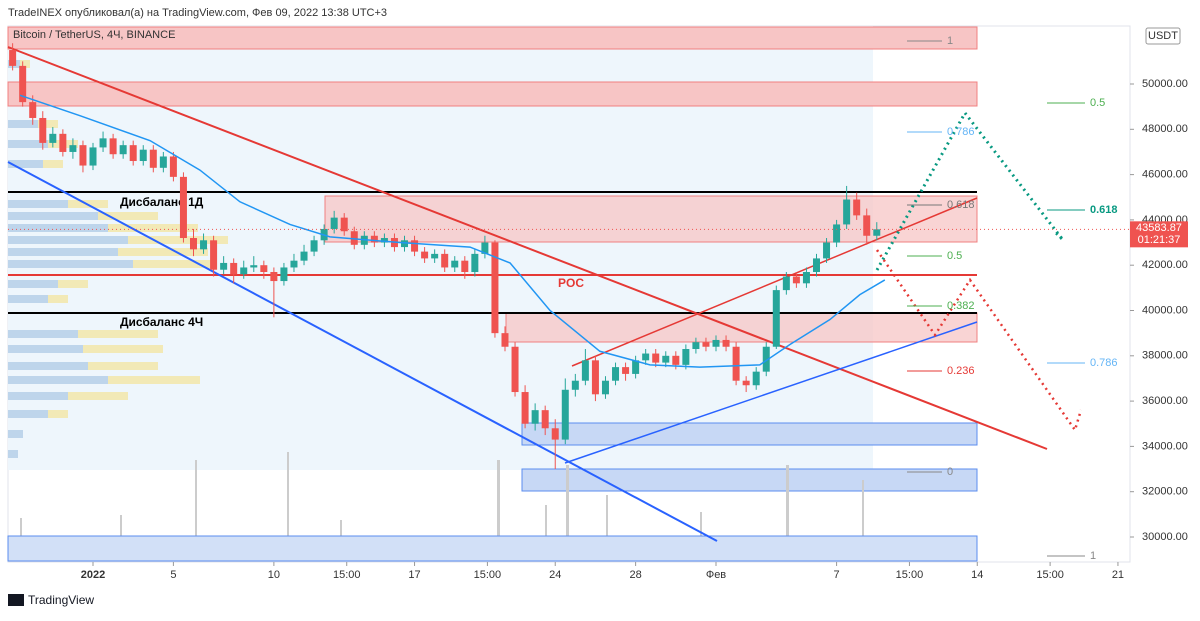 Image resolution: width=1200 pixels, height=621 pixels. I want to click on currency: USDT, so click(1163, 36).